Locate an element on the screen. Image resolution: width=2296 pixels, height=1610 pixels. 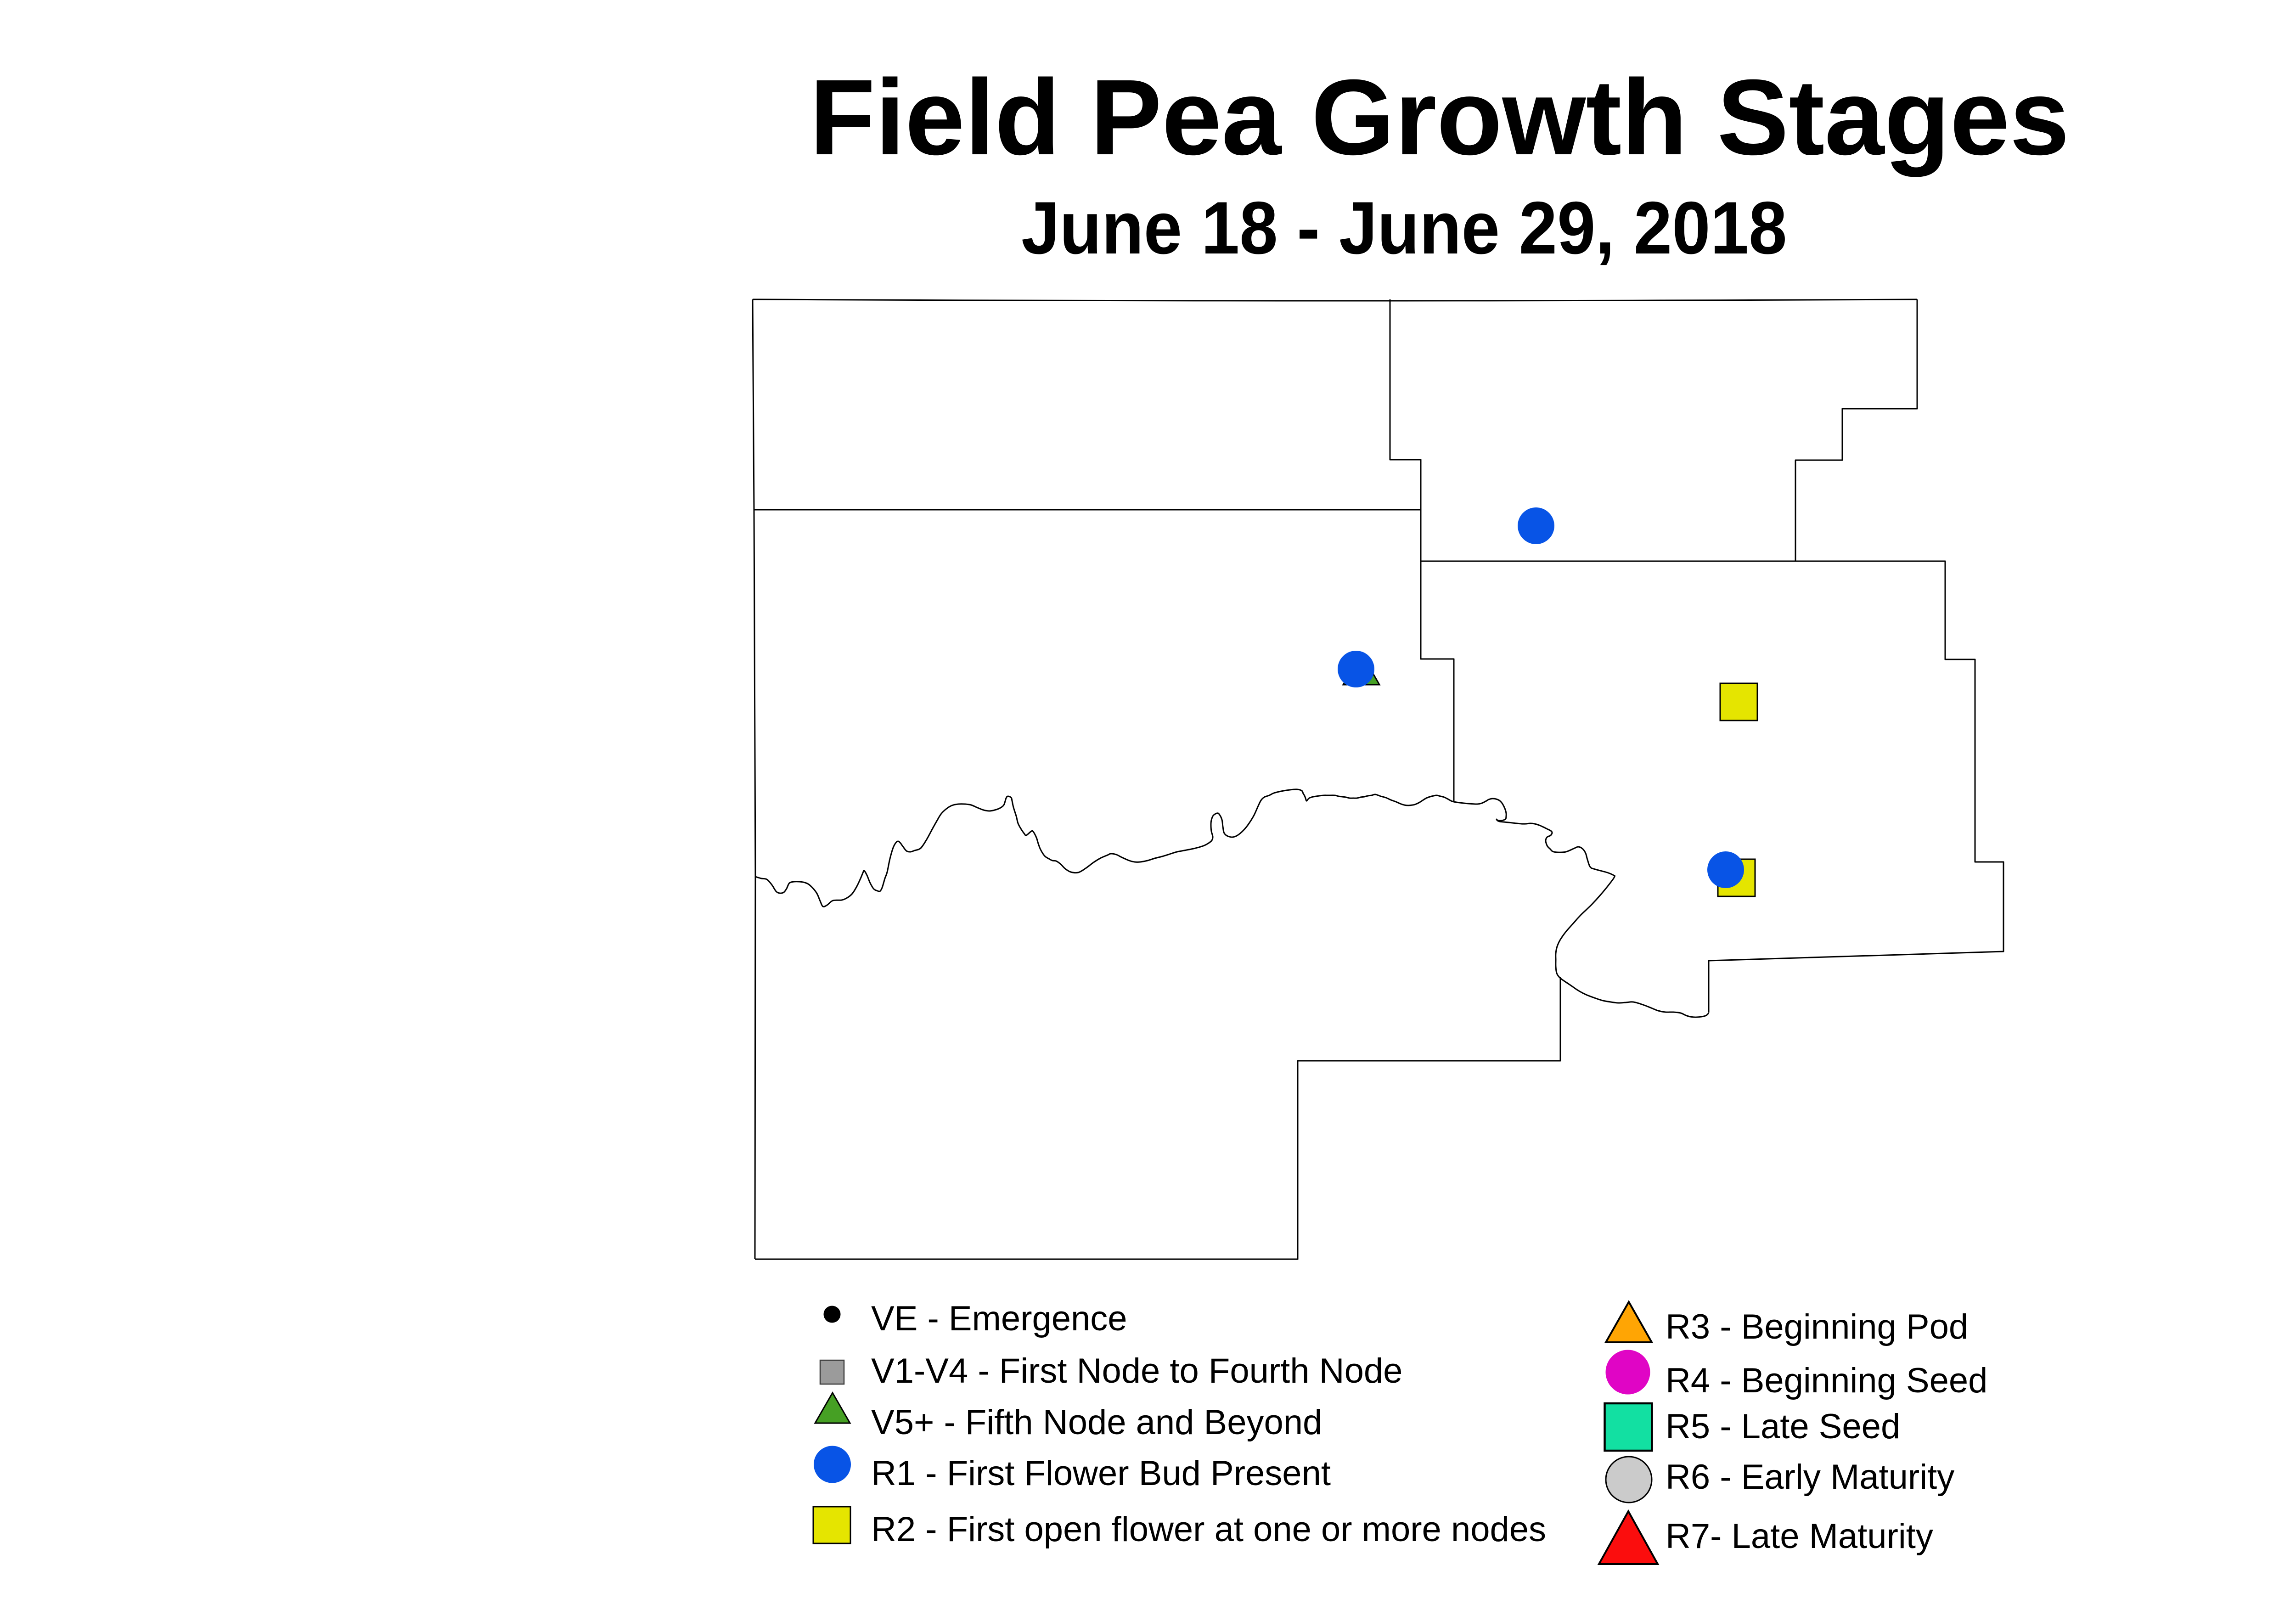
svg-text: R1 - First Flower Bud Present is located at coordinates (1101, 1474).